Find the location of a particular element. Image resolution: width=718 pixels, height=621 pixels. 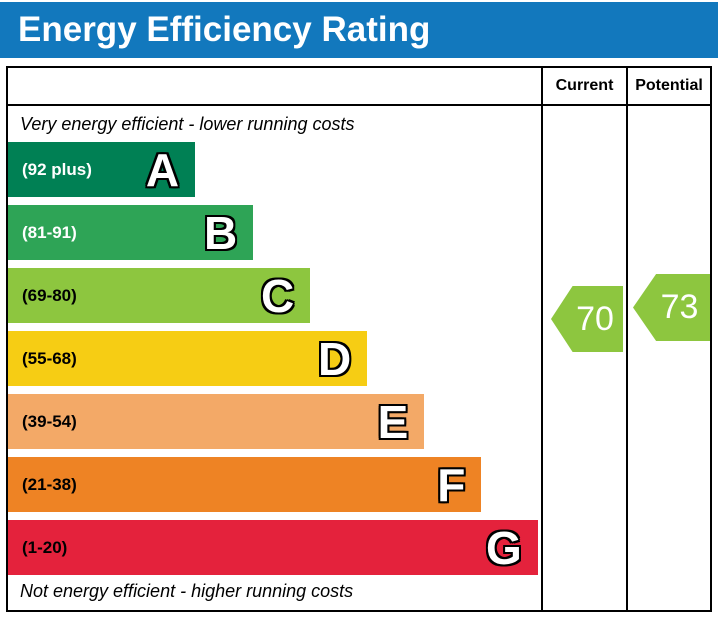

band-d: (55-68) D is located at coordinates (188, 358).